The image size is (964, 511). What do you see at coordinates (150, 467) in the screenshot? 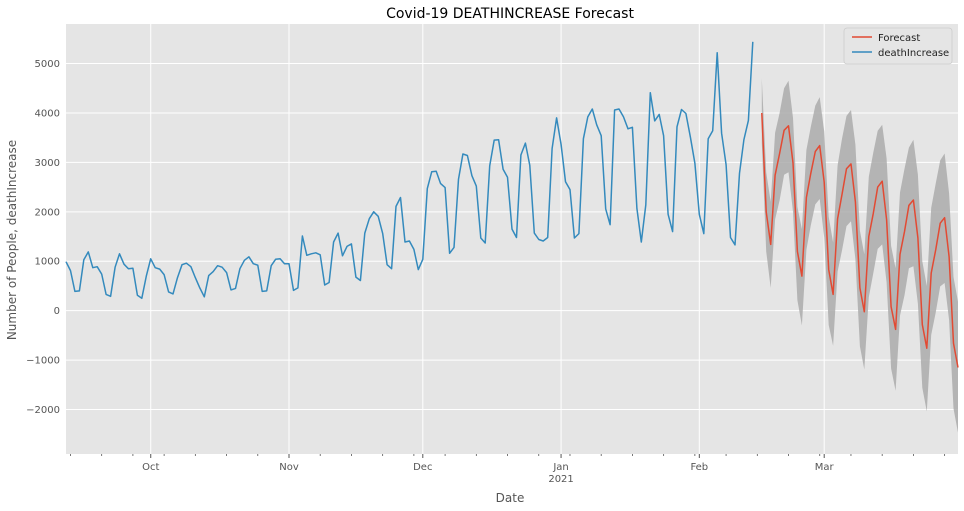
I see `x-tick-label: Oct` at bounding box center [150, 467].